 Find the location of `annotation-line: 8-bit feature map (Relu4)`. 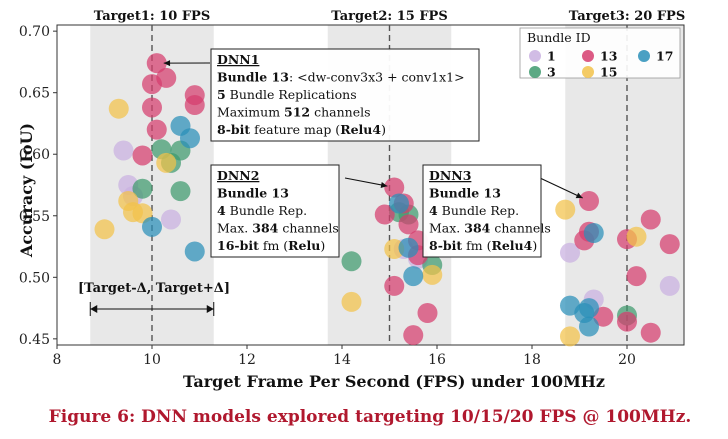

annotation-line: 8-bit feature map (Relu4) is located at coordinates (301, 129).